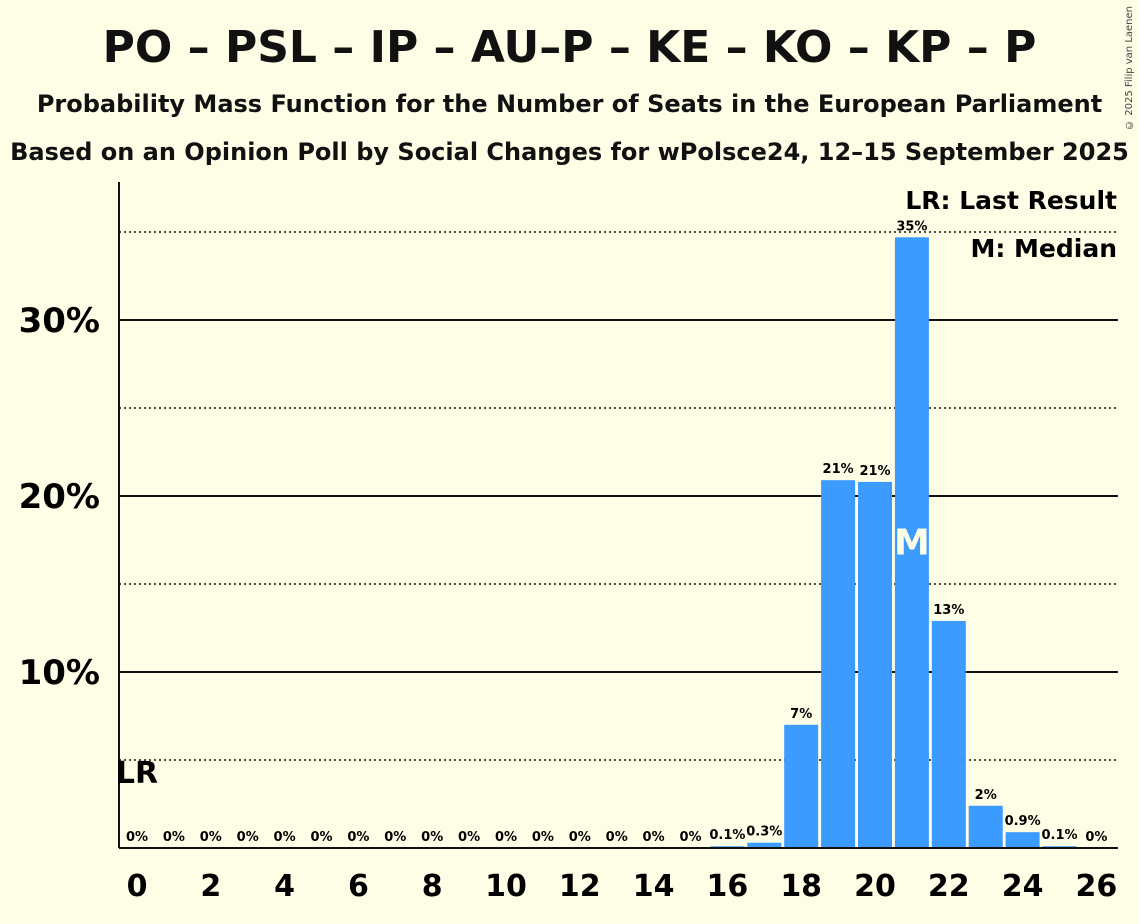  I want to click on x-tick-8: 8, so click(432, 886).